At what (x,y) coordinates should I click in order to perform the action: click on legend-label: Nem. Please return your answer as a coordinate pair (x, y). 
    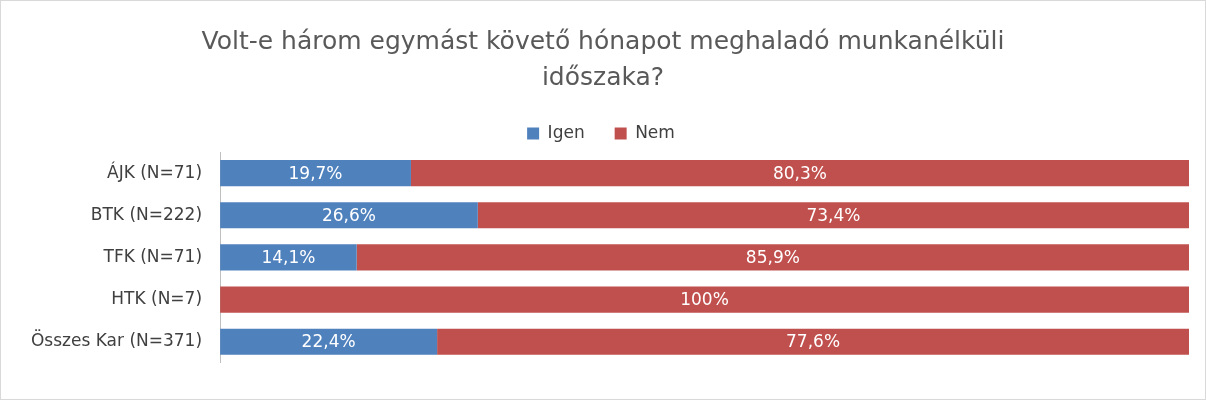
    Looking at the image, I should click on (655, 131).